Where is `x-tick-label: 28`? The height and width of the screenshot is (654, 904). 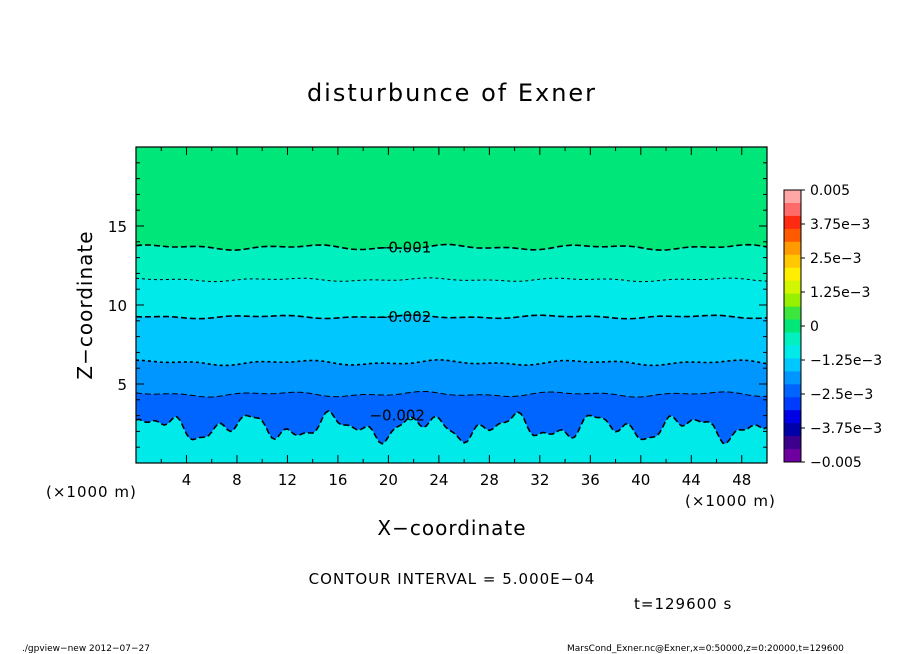
x-tick-label: 28 is located at coordinates (489, 480).